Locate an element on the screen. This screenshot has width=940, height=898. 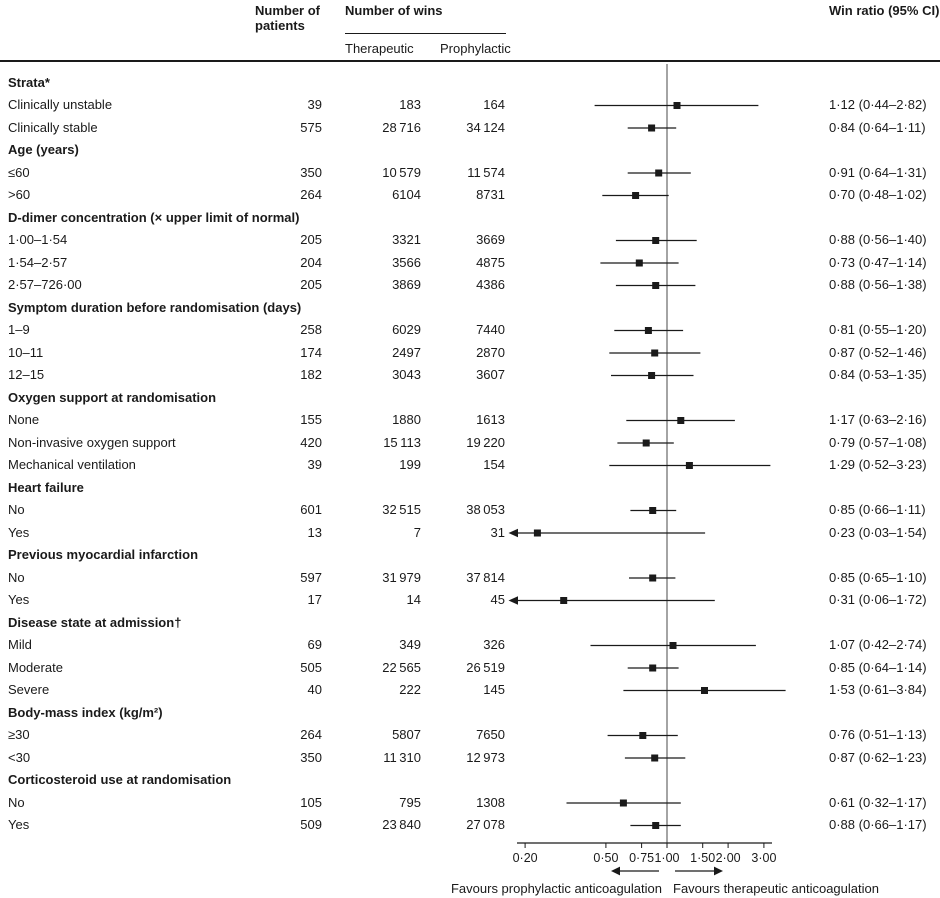
row-label: <30 is located at coordinates (19, 757).